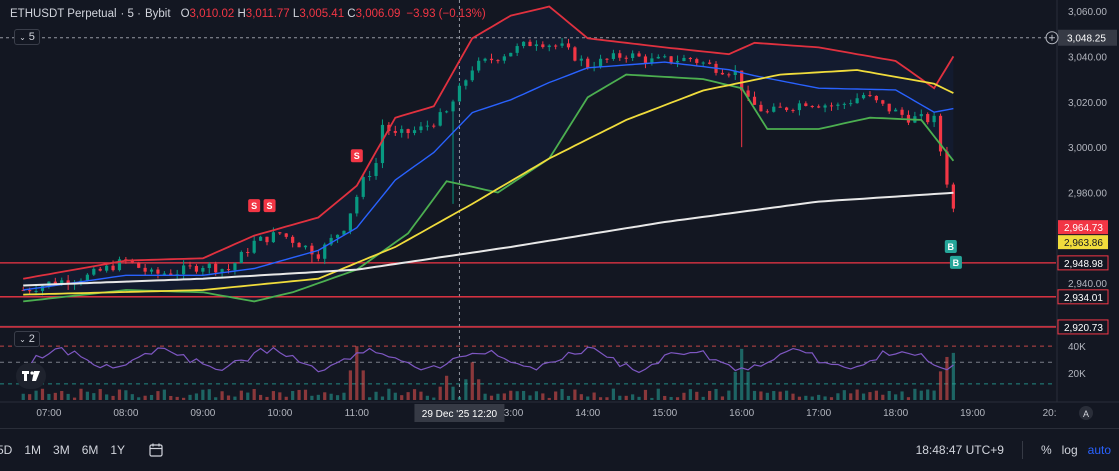 This screenshot has height=471, width=1119. I want to click on sub-indicators-toggle: ⌄ 2, so click(27, 339).